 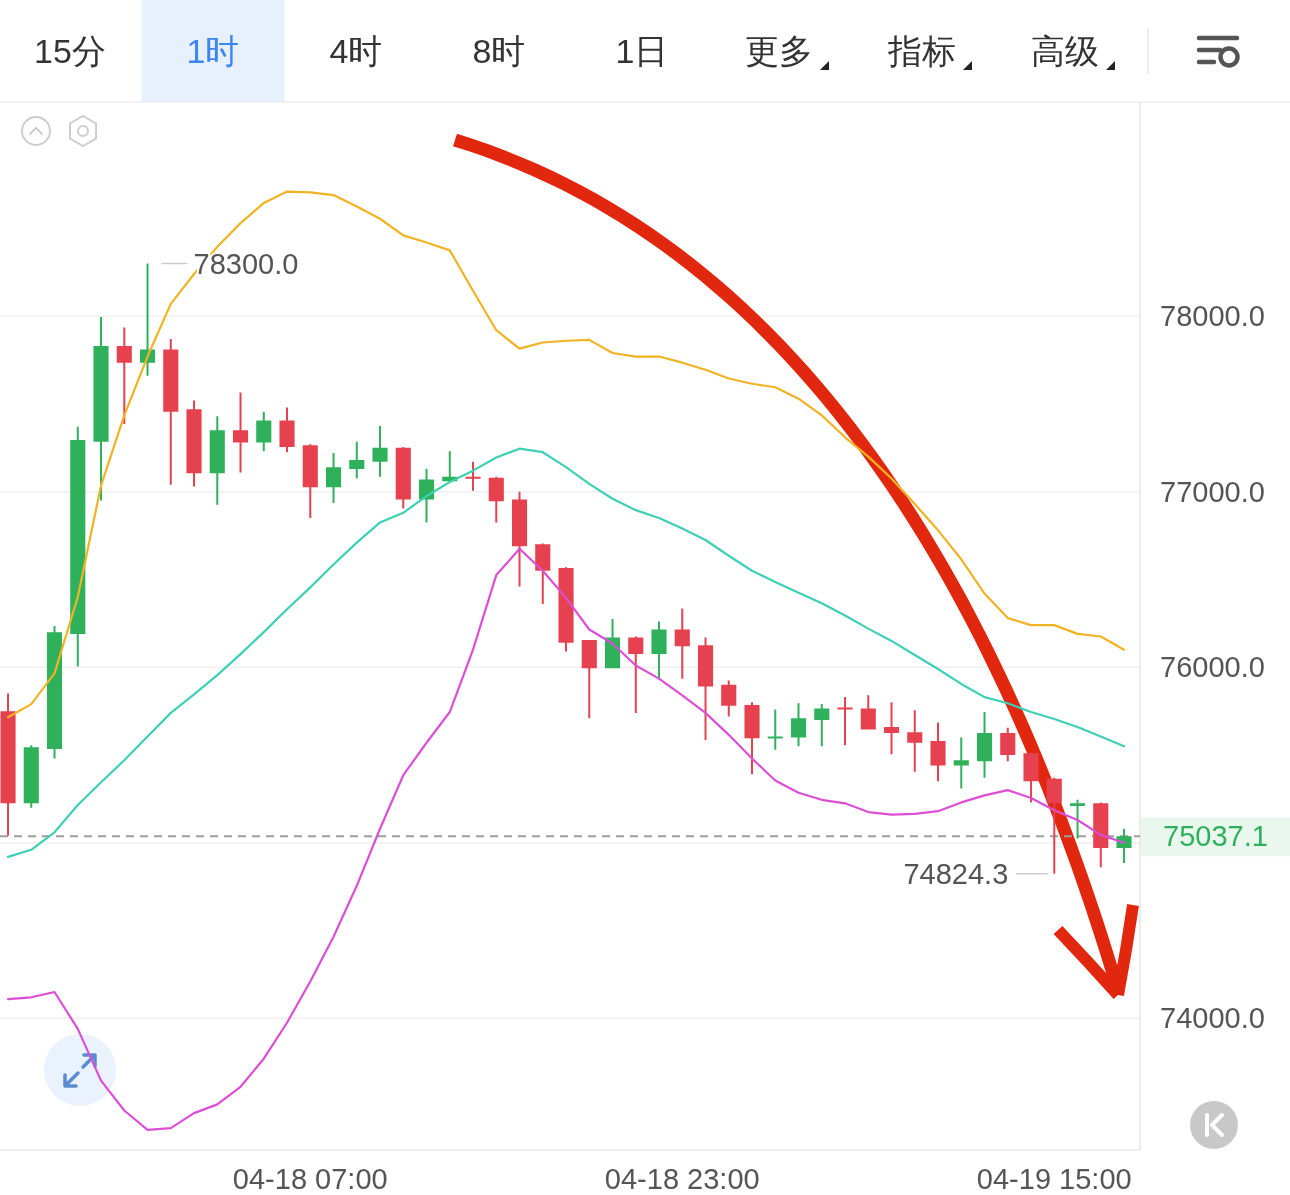 What do you see at coordinates (779, 51) in the screenshot?
I see `category-label: 更多` at bounding box center [779, 51].